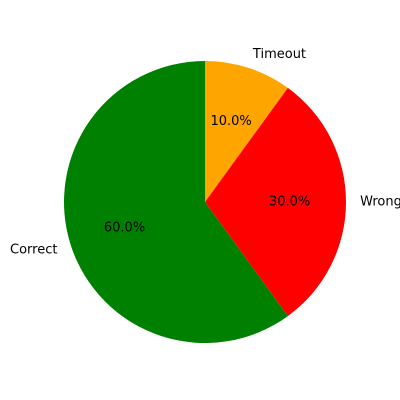  What do you see at coordinates (33, 249) in the screenshot?
I see `pie-category-label-correct: Correct` at bounding box center [33, 249].